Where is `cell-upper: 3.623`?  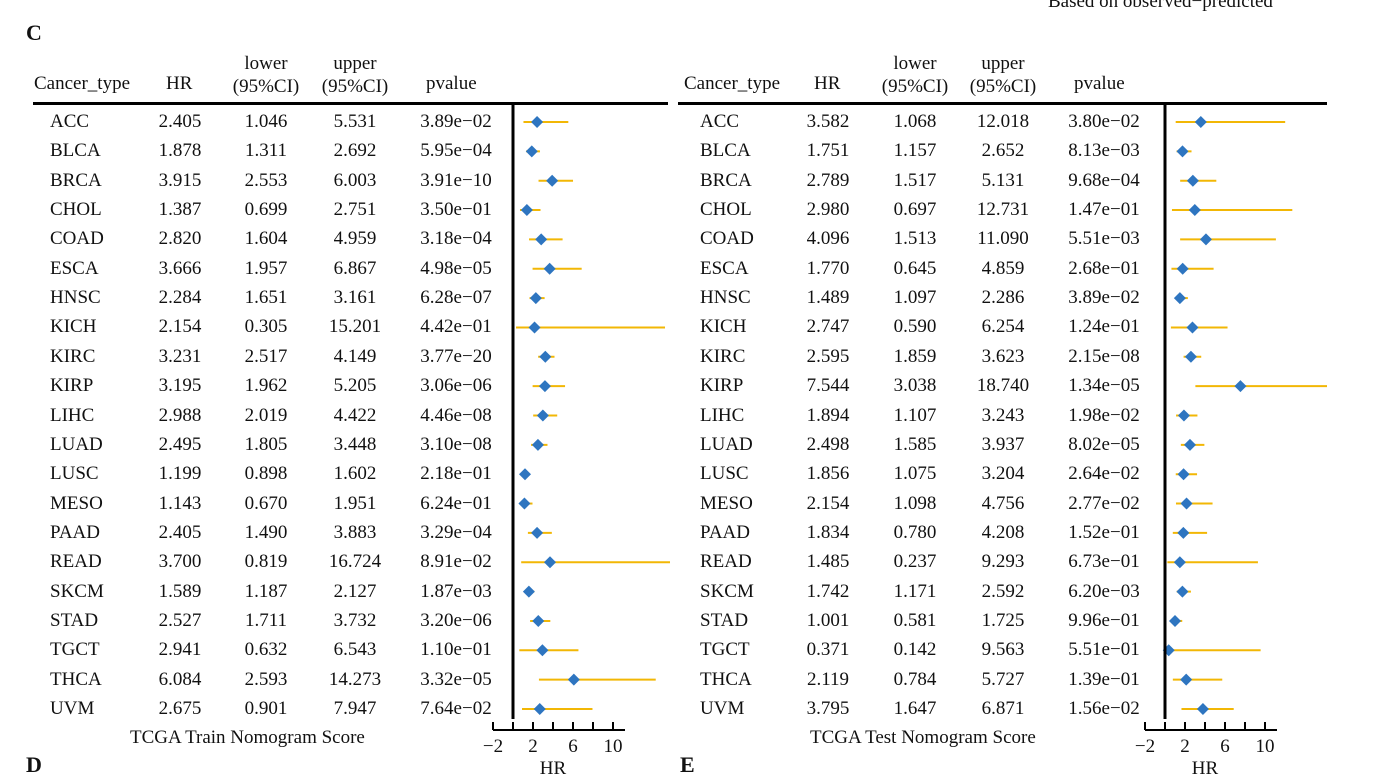 cell-upper: 3.623 is located at coordinates (1003, 356).